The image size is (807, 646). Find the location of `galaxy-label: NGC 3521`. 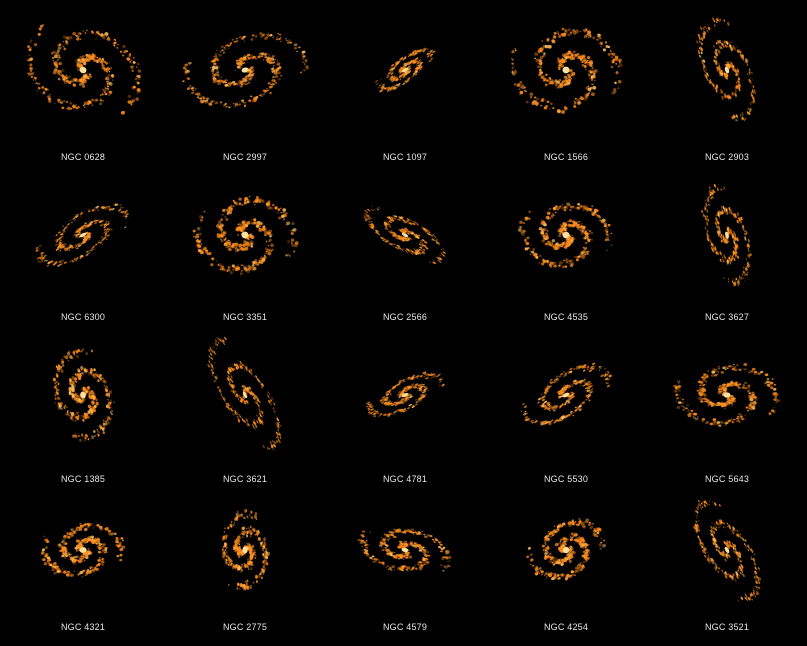

galaxy-label: NGC 3521 is located at coordinates (727, 627).